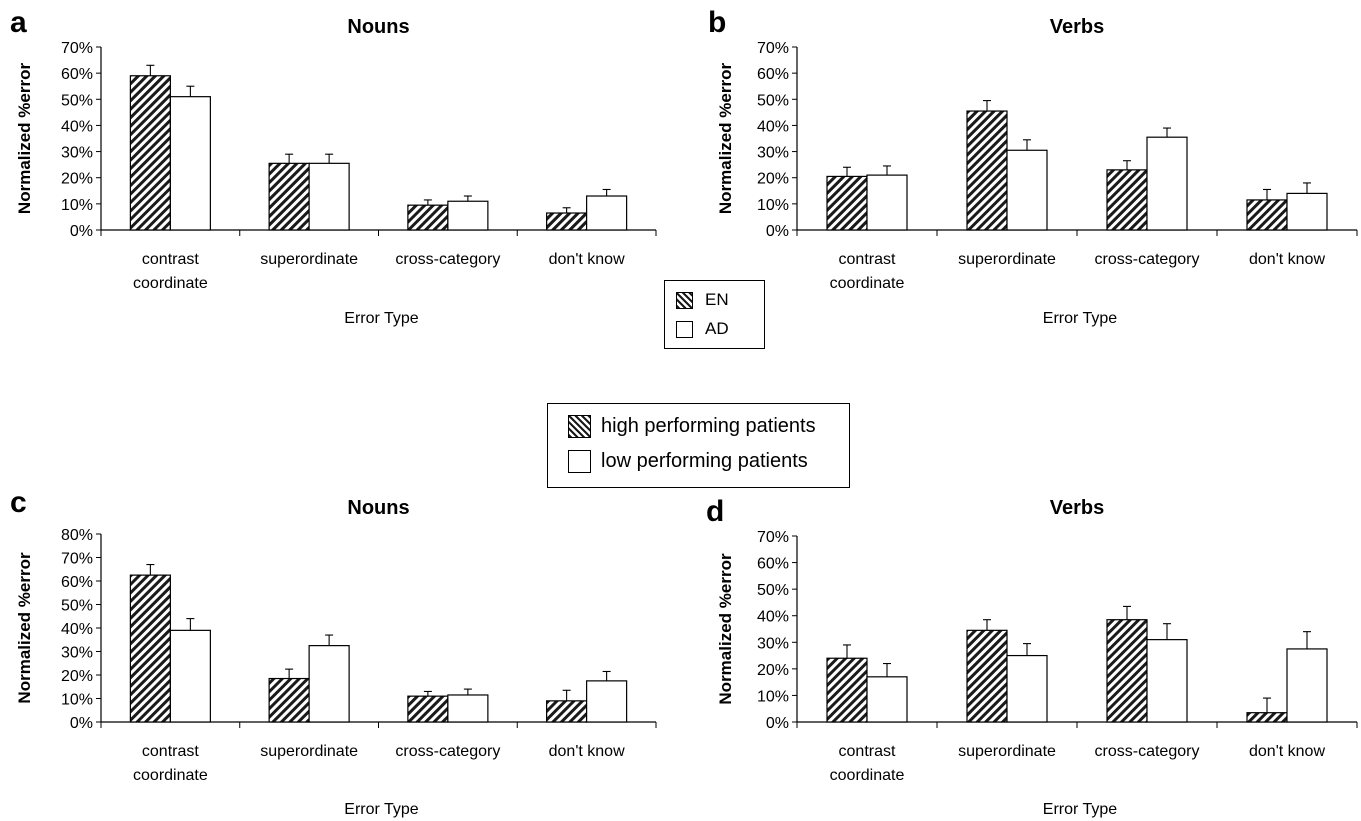  I want to click on legend-item-ad: AD, so click(702, 329).